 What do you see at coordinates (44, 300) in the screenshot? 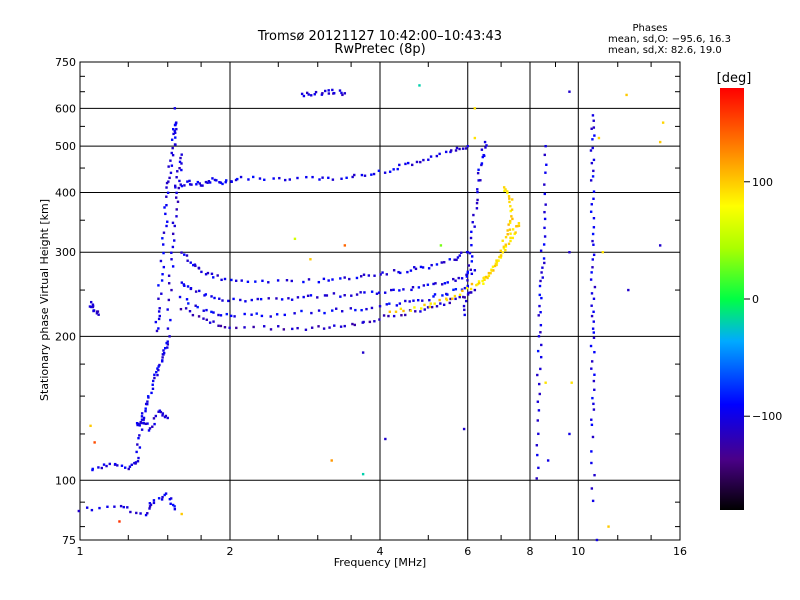
I see `y-axis-label: Stationary phase Virtual Height [km]` at bounding box center [44, 300].